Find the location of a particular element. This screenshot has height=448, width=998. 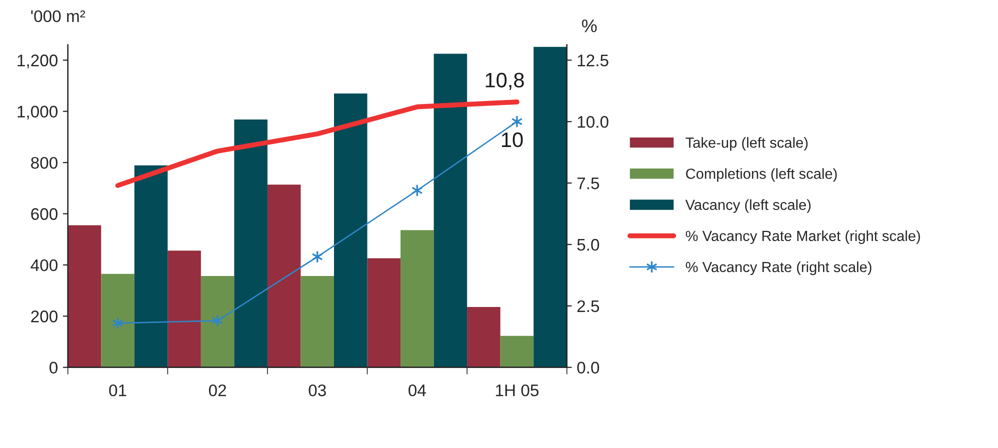

x-tick-label: 02 is located at coordinates (217, 390).